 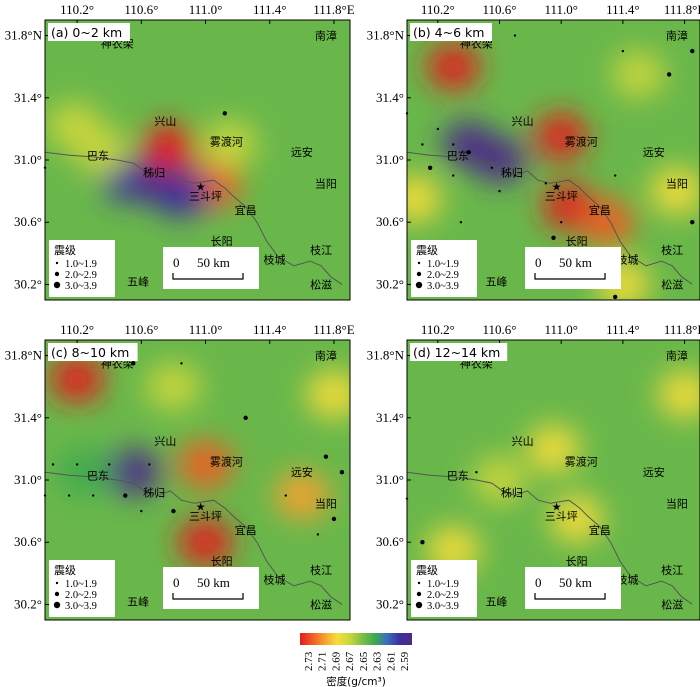 I want to click on colorbar-tick-label: 2.61, so click(x=391, y=661).